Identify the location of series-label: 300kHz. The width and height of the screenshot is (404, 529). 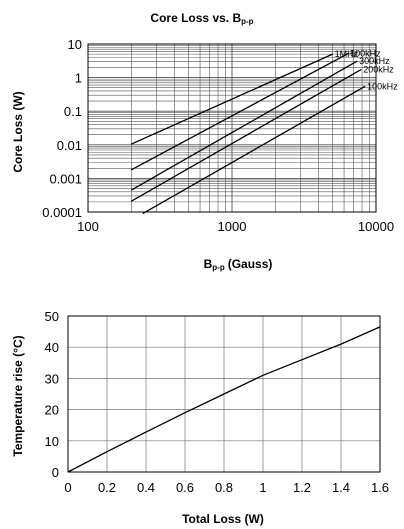
(374, 61).